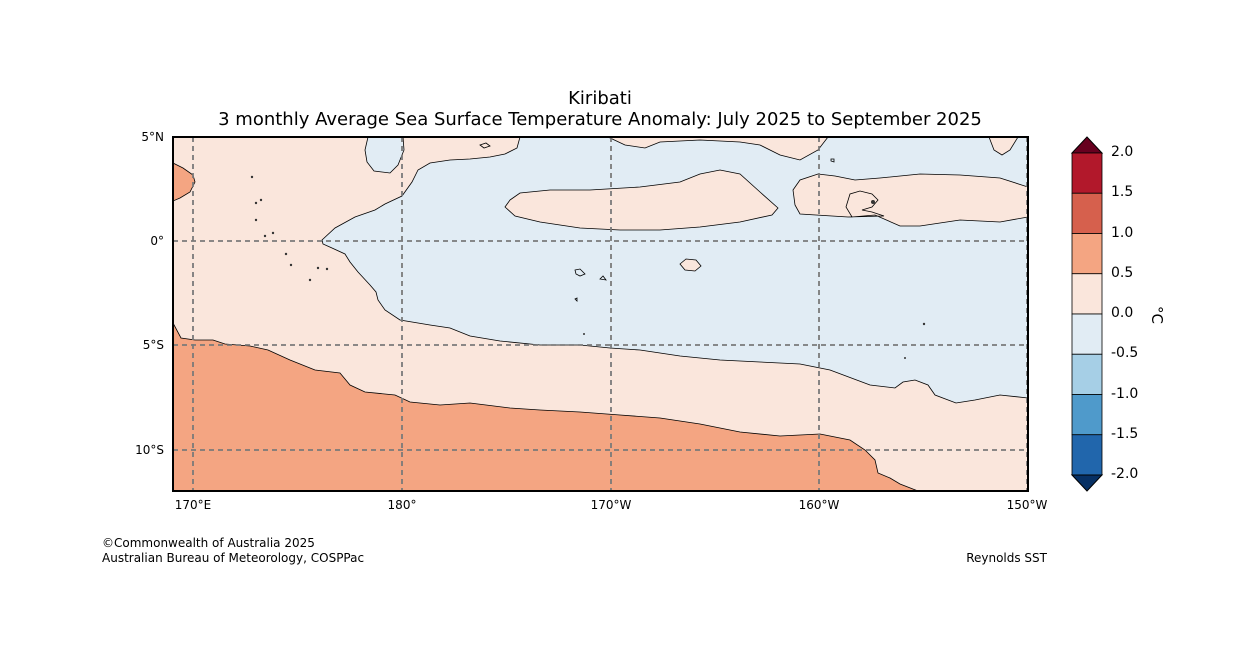  I want to click on lon-label-150w: 150°W, so click(1027, 505).